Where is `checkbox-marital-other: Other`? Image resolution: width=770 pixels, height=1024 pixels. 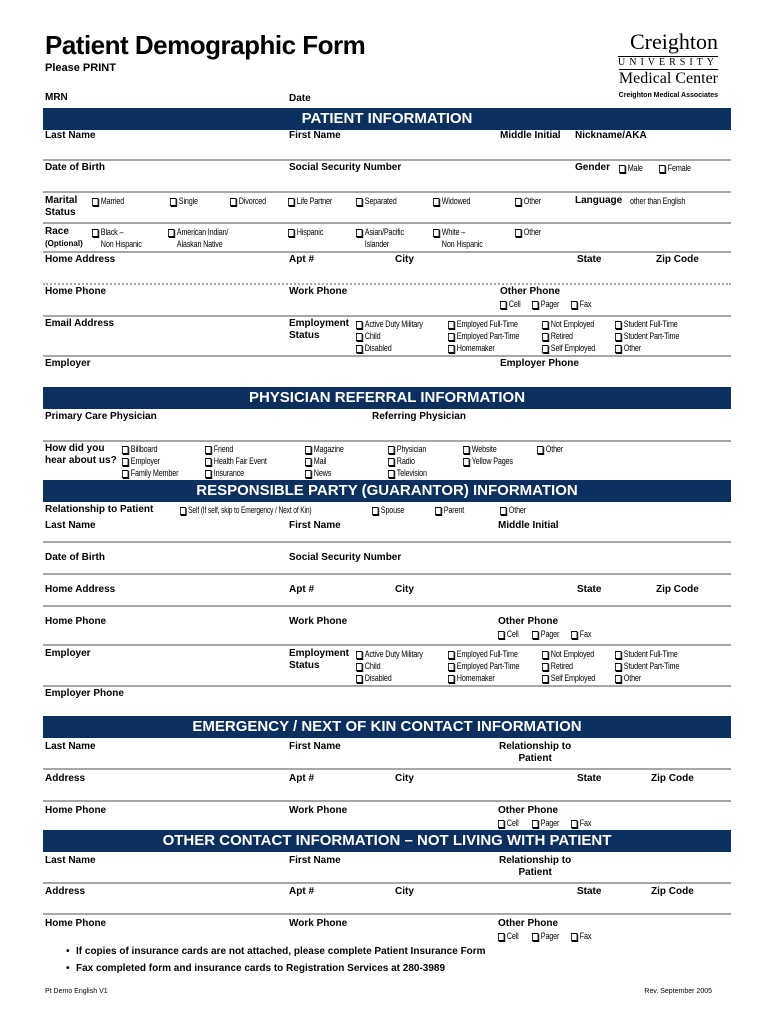 checkbox-marital-other: Other is located at coordinates (528, 201).